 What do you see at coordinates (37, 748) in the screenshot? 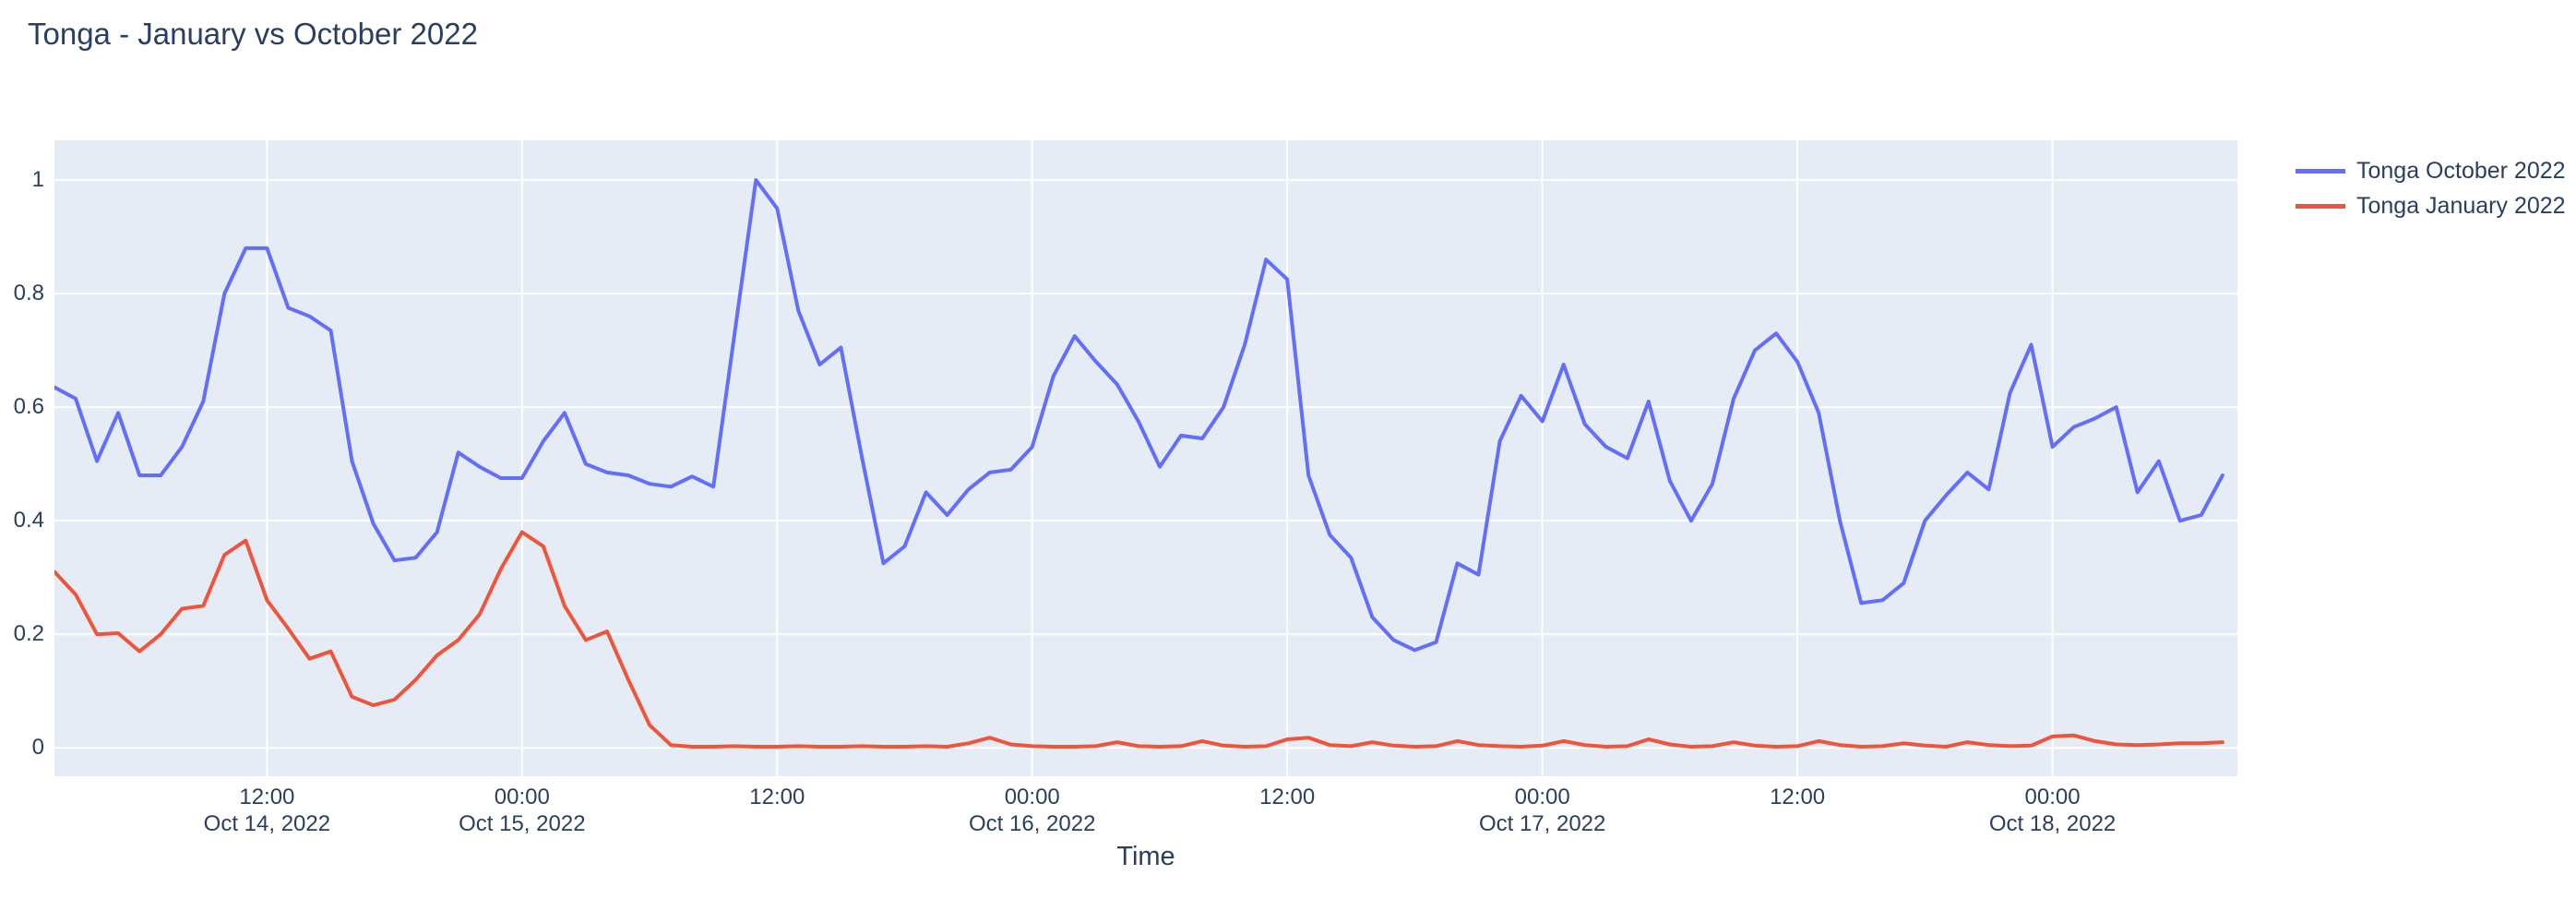
I see `y-tick-label: 0` at bounding box center [37, 748].